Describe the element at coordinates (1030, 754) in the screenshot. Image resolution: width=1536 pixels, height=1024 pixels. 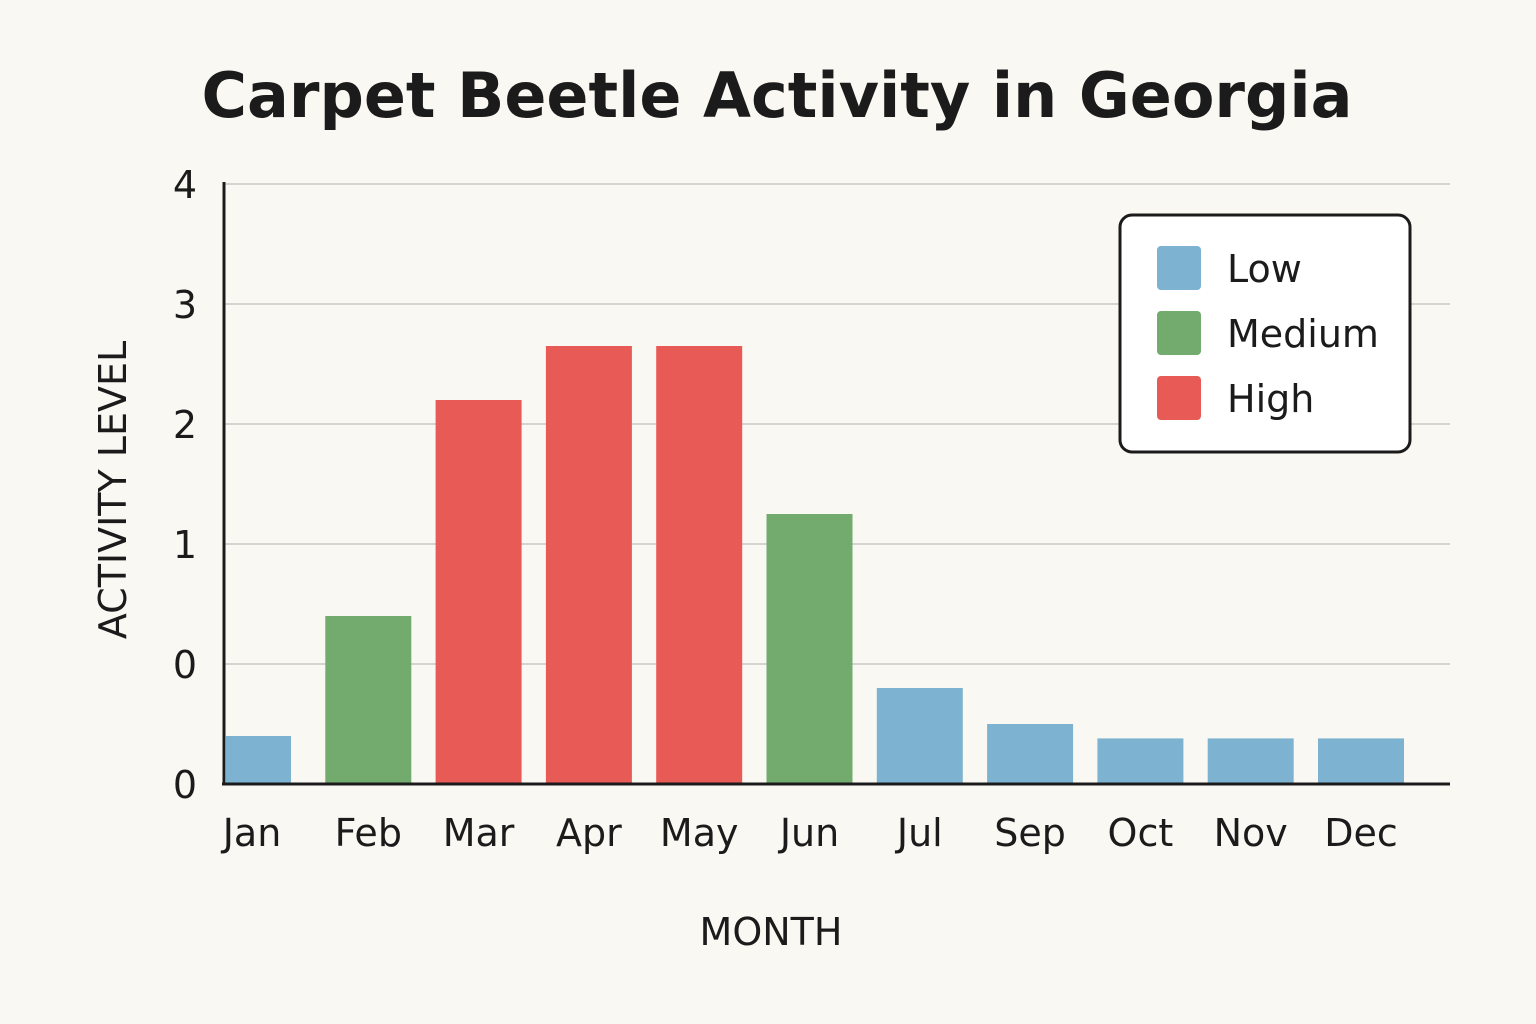
I see `bar-sep` at that location.